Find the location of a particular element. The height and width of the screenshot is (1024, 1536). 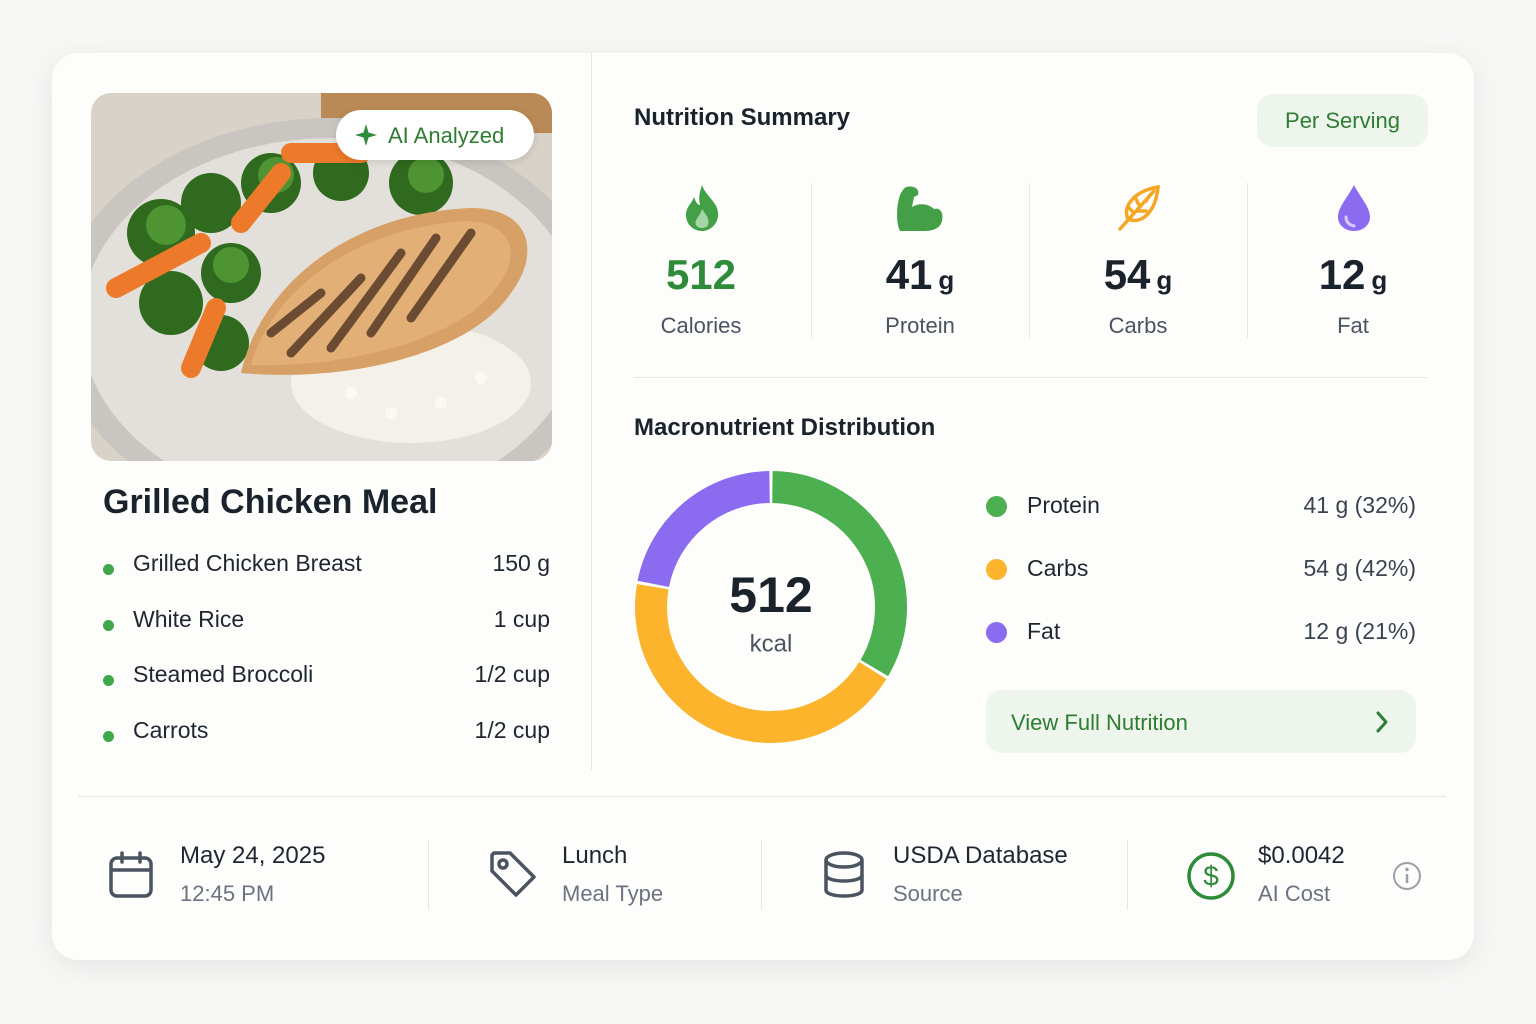

button-text: View Full Nutrition is located at coordinates (1099, 722).